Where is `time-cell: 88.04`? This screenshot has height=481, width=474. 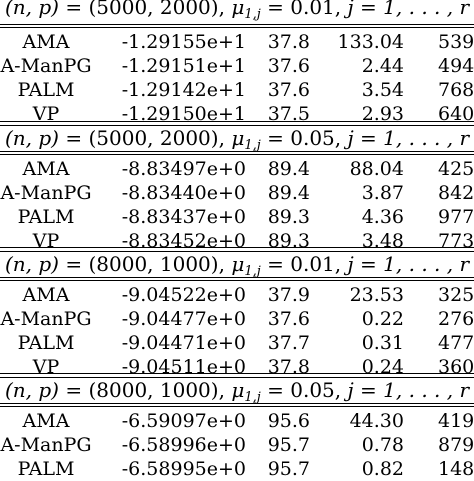 time-cell: 88.04 is located at coordinates (376, 169).